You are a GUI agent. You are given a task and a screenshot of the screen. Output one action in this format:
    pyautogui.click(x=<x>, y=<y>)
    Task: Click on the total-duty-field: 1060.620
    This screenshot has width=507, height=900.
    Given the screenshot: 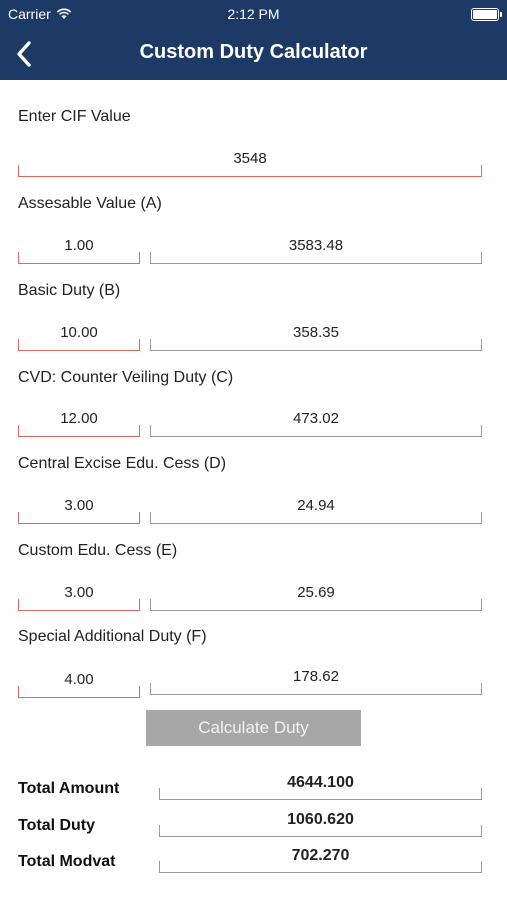 What is the action you would take?
    pyautogui.click(x=320, y=824)
    